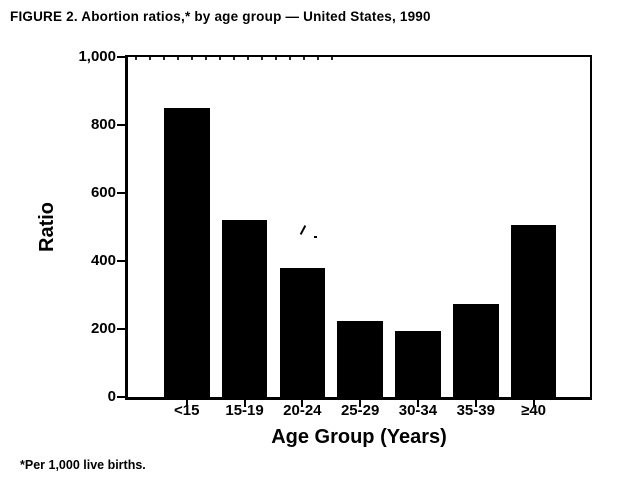 The image size is (628, 485). I want to click on scan-artifact-dashes, so click(236, 58).